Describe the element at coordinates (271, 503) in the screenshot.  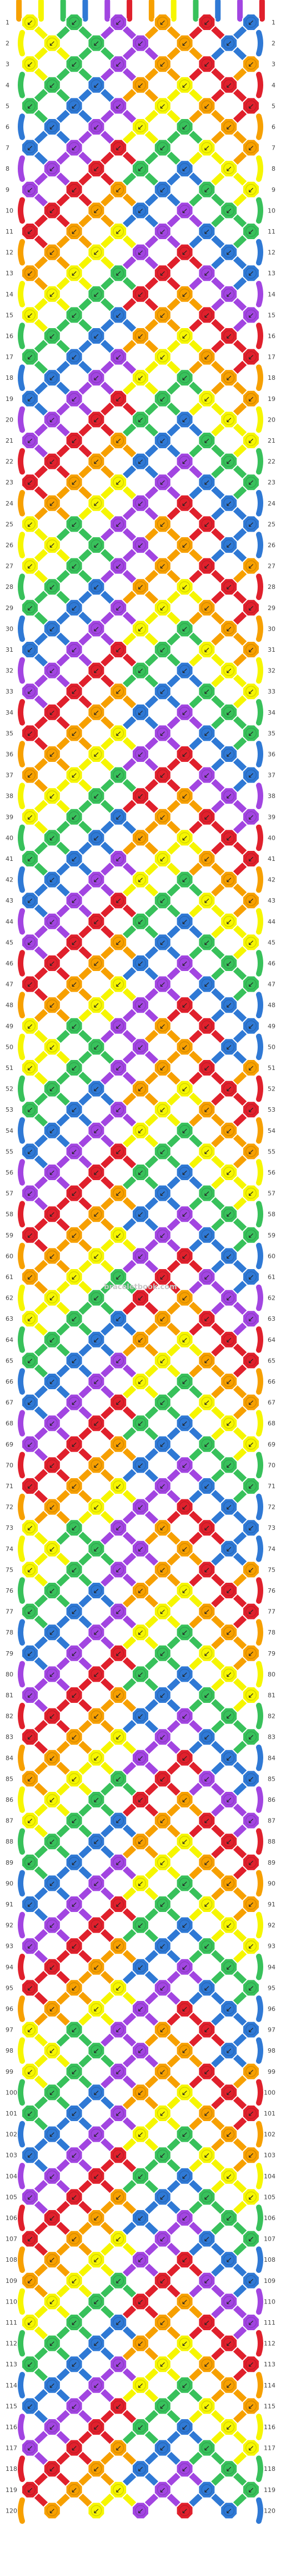
I see `row-number: 24` at that location.